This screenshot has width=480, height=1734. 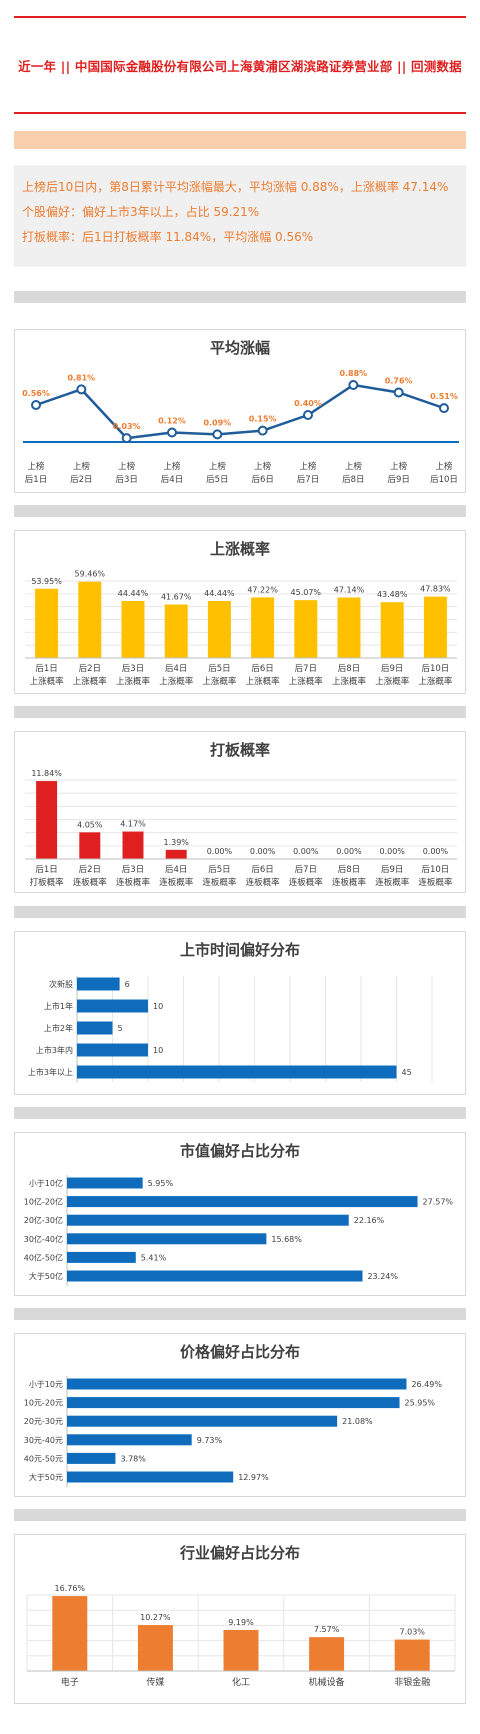 What do you see at coordinates (43, 1458) in the screenshot?
I see `y-tick-label: 40元-50元` at bounding box center [43, 1458].